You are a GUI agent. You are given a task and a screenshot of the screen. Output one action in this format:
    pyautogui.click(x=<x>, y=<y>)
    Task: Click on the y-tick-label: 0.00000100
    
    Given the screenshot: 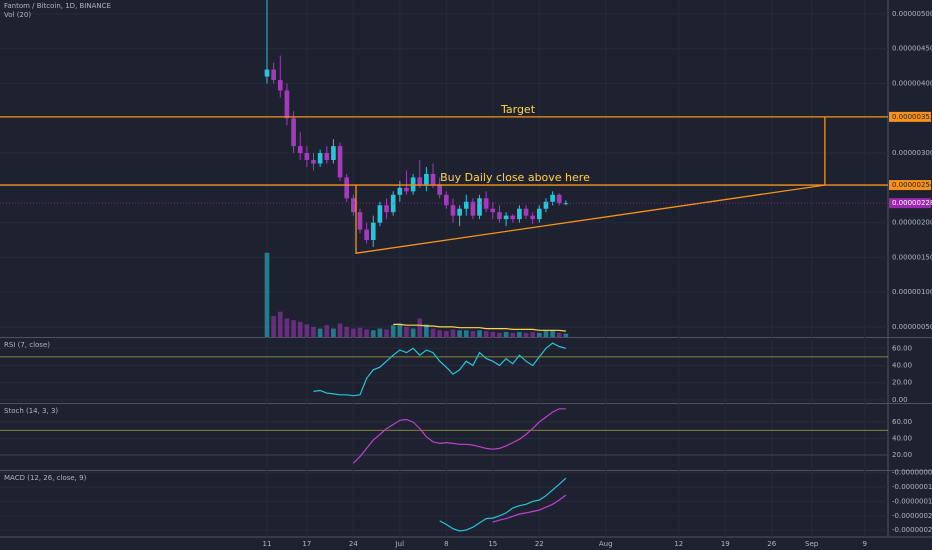 What is the action you would take?
    pyautogui.click(x=912, y=292)
    